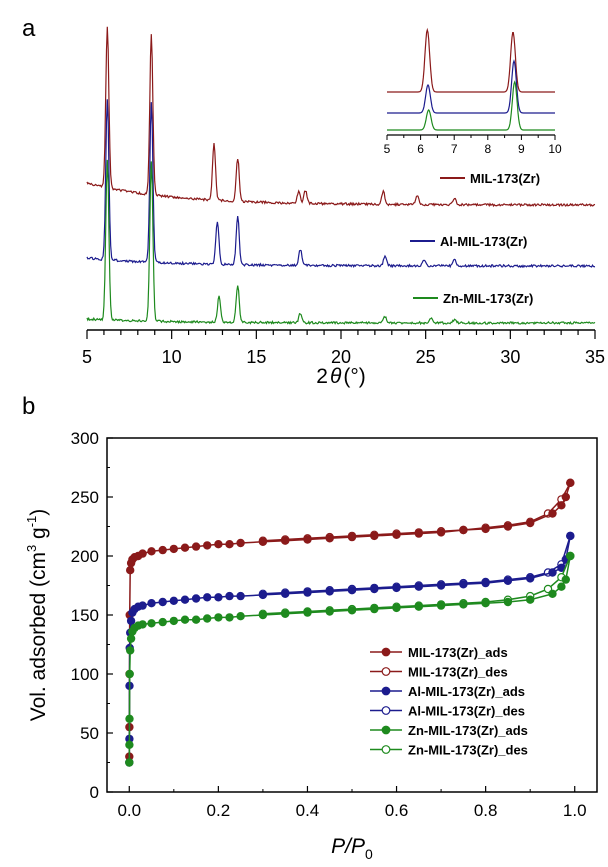 This screenshot has height=867, width=608. What do you see at coordinates (85, 556) in the screenshot?
I see `isotherm-y-tick-label: 200` at bounding box center [85, 556].